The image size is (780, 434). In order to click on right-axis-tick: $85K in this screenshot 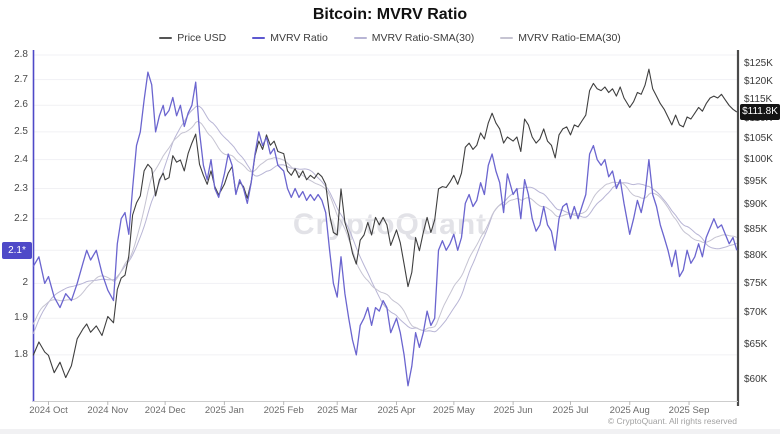, I will do `click(756, 229)`.